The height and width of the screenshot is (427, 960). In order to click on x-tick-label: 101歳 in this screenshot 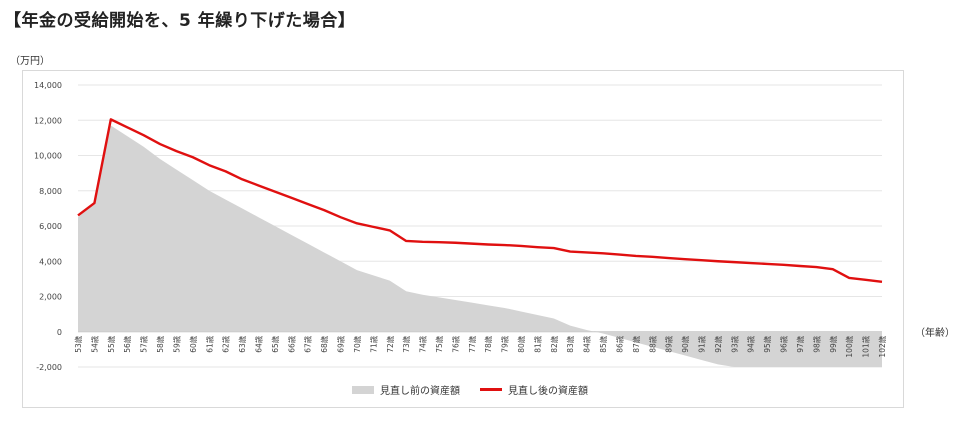, I will do `click(866, 346)`.